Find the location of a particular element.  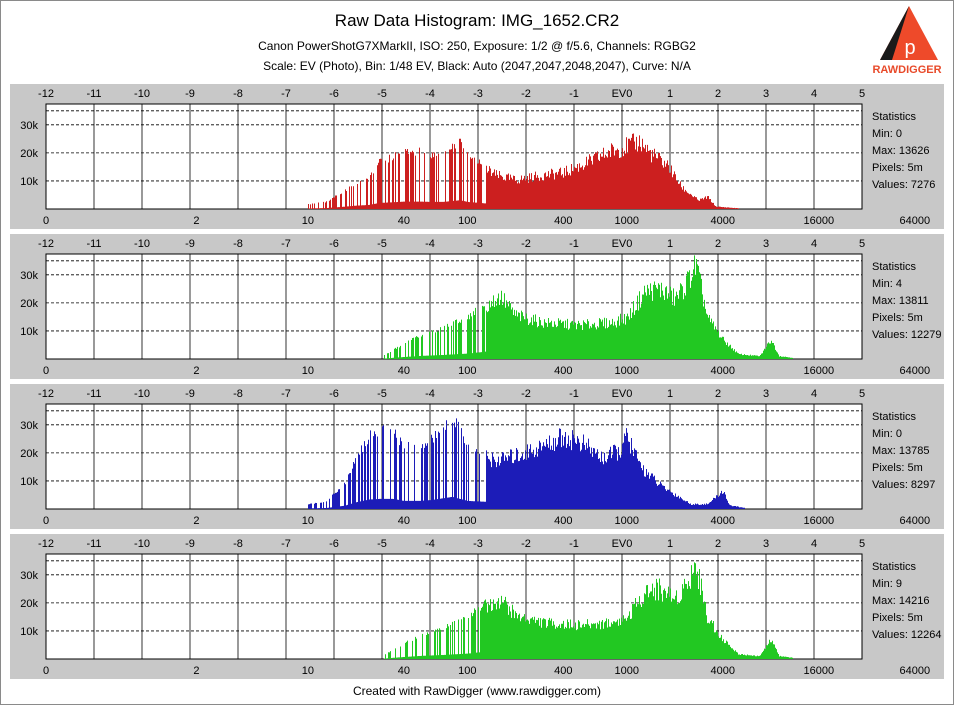

value-tick-label: 16000 is located at coordinates (819, 371).